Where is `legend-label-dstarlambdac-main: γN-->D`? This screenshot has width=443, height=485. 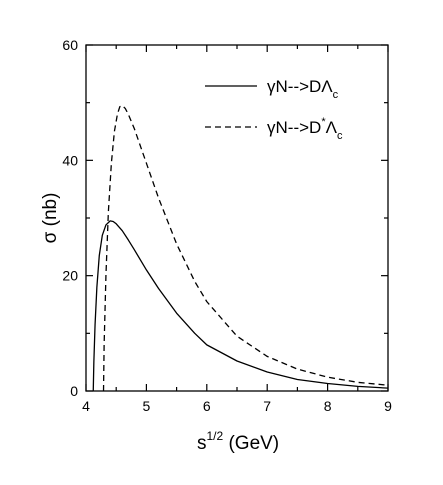
legend-label-dstarlambdac-main: γN-->D is located at coordinates (294, 127).